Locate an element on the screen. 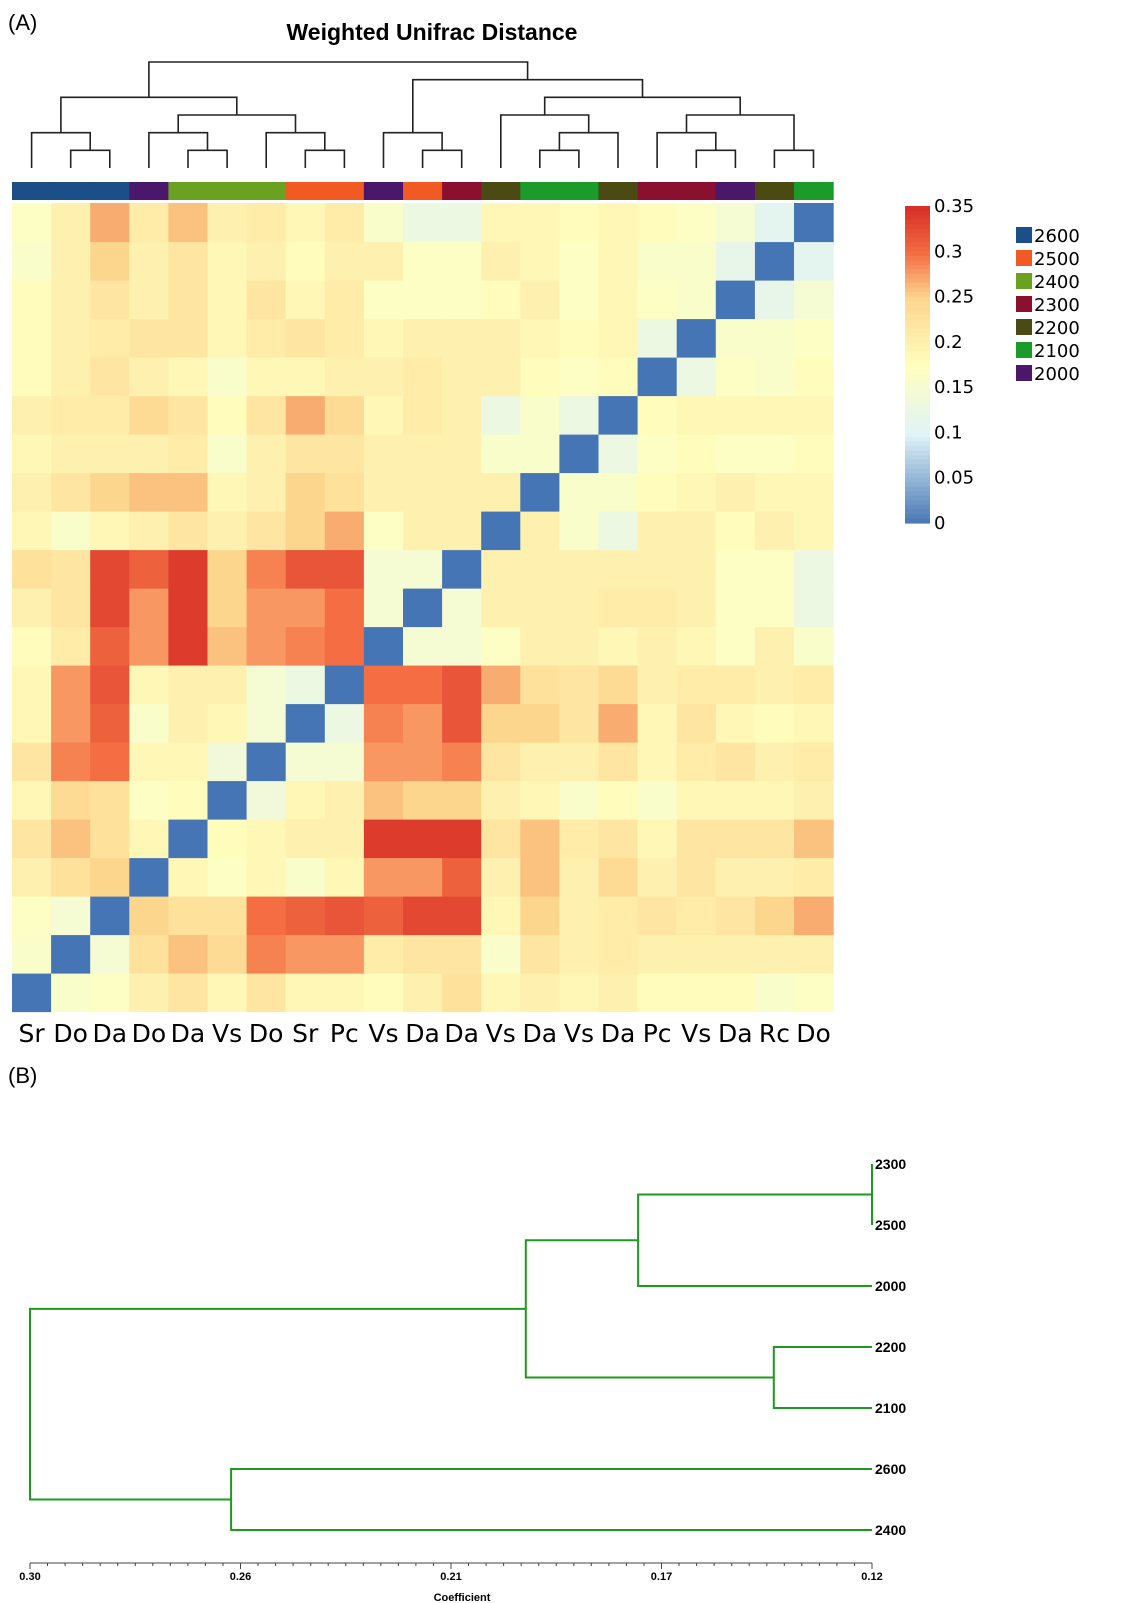  colorbar-tick-label: 0.2 is located at coordinates (948, 342).